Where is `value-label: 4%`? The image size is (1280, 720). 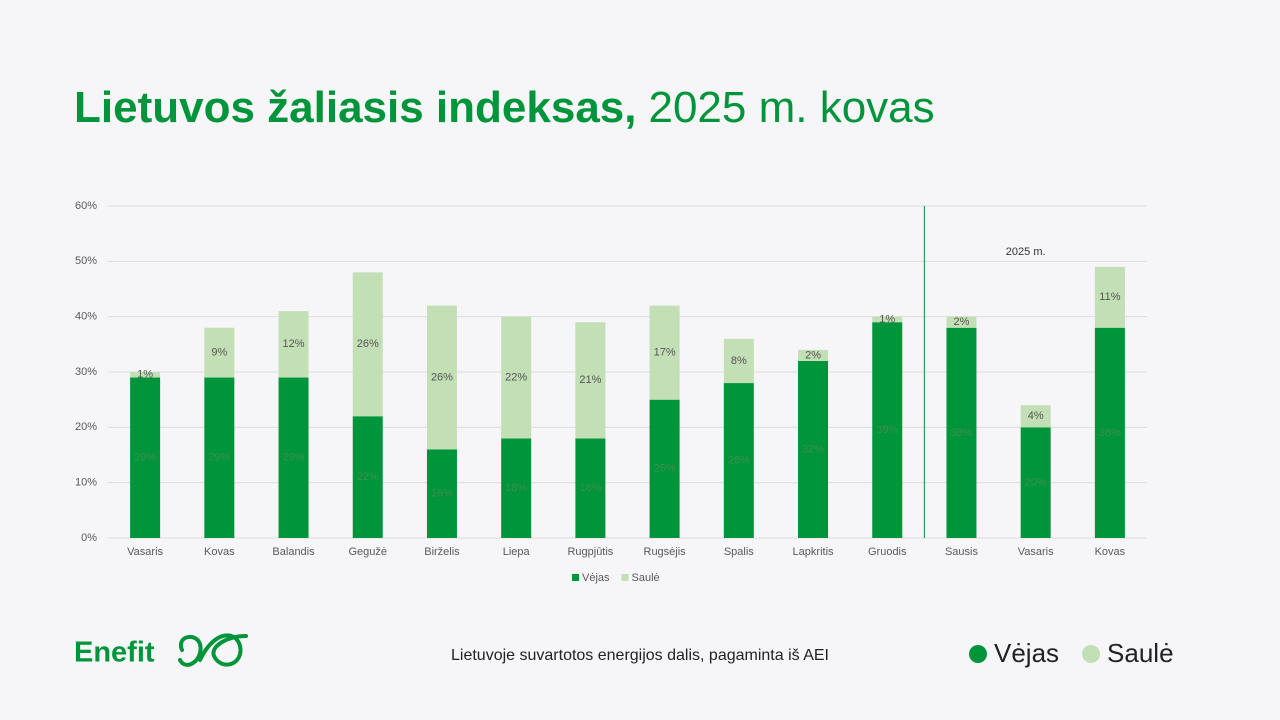 value-label: 4% is located at coordinates (1036, 416).